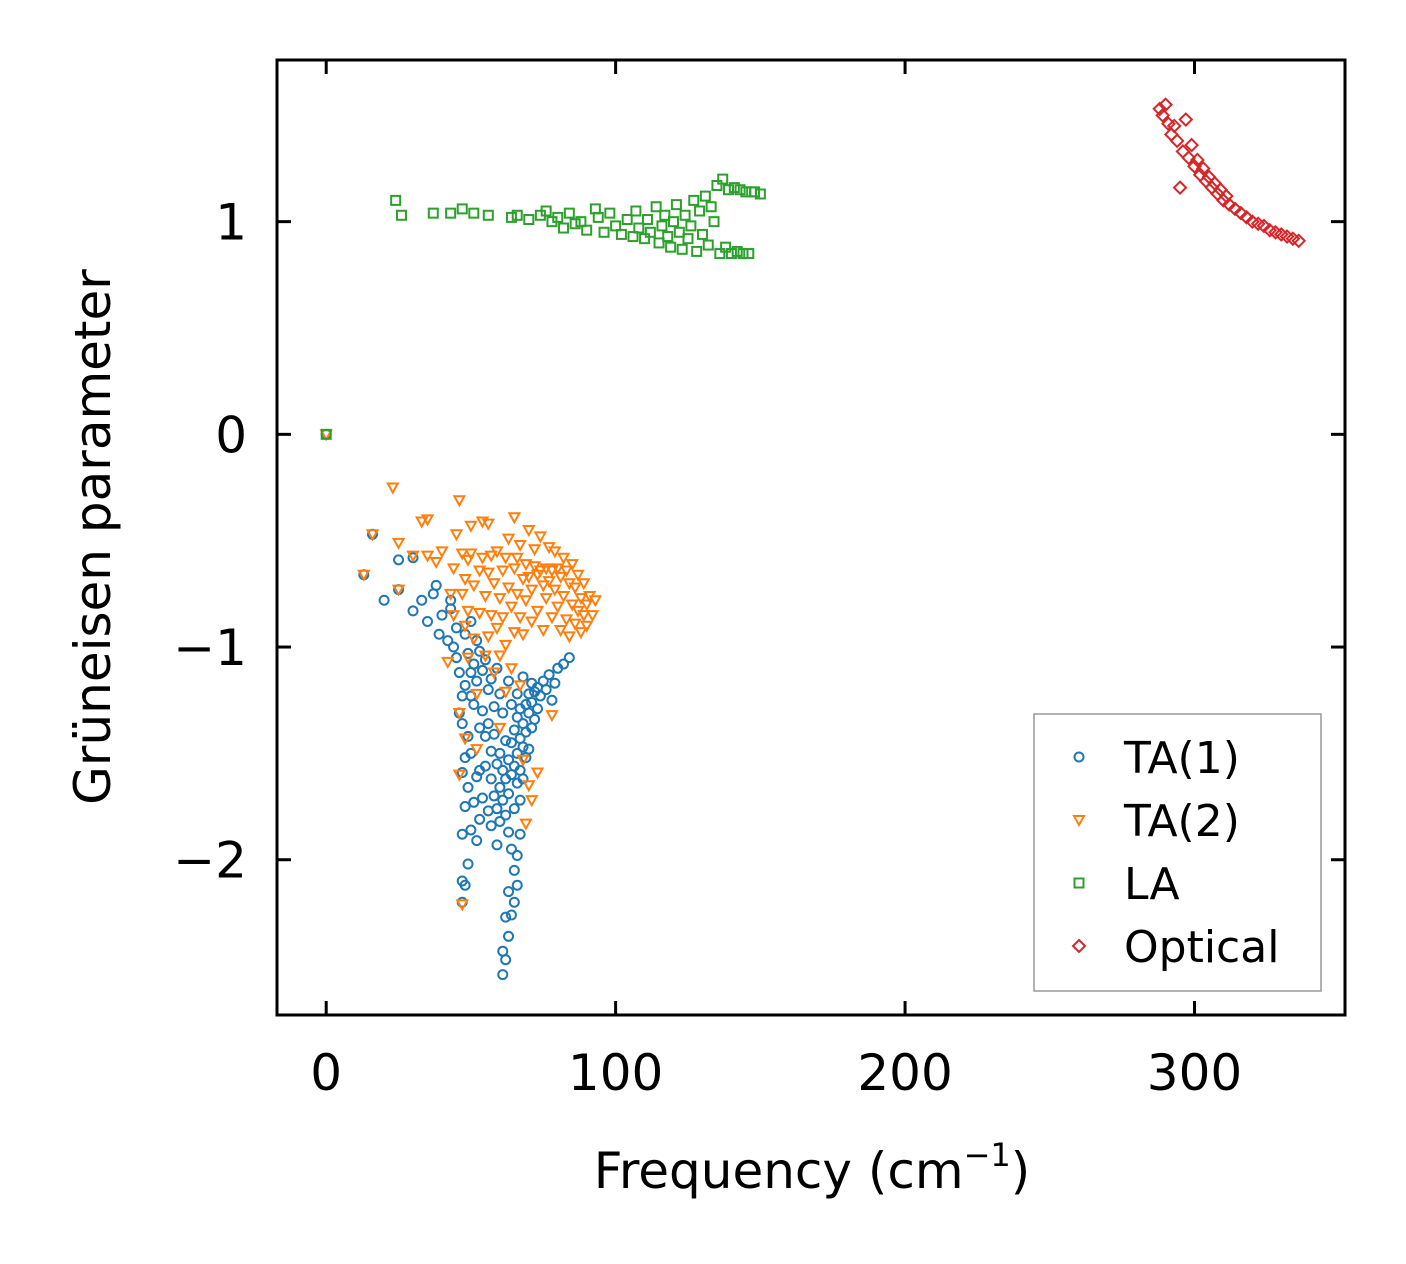  Describe the element at coordinates (904, 1073) in the screenshot. I see `x-tick-label: 200` at that location.